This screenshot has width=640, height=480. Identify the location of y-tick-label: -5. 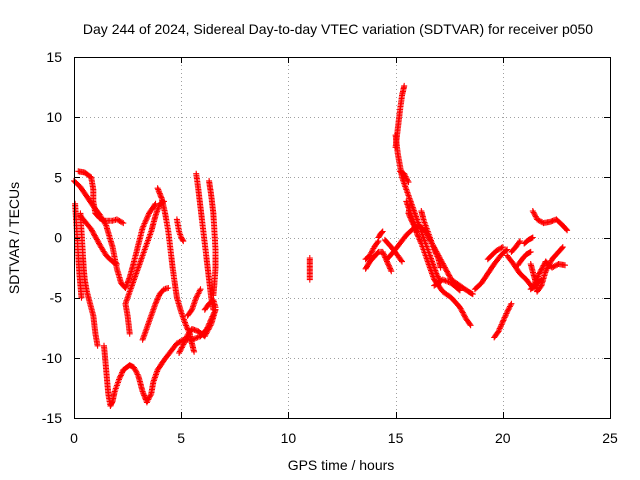
(56, 298).